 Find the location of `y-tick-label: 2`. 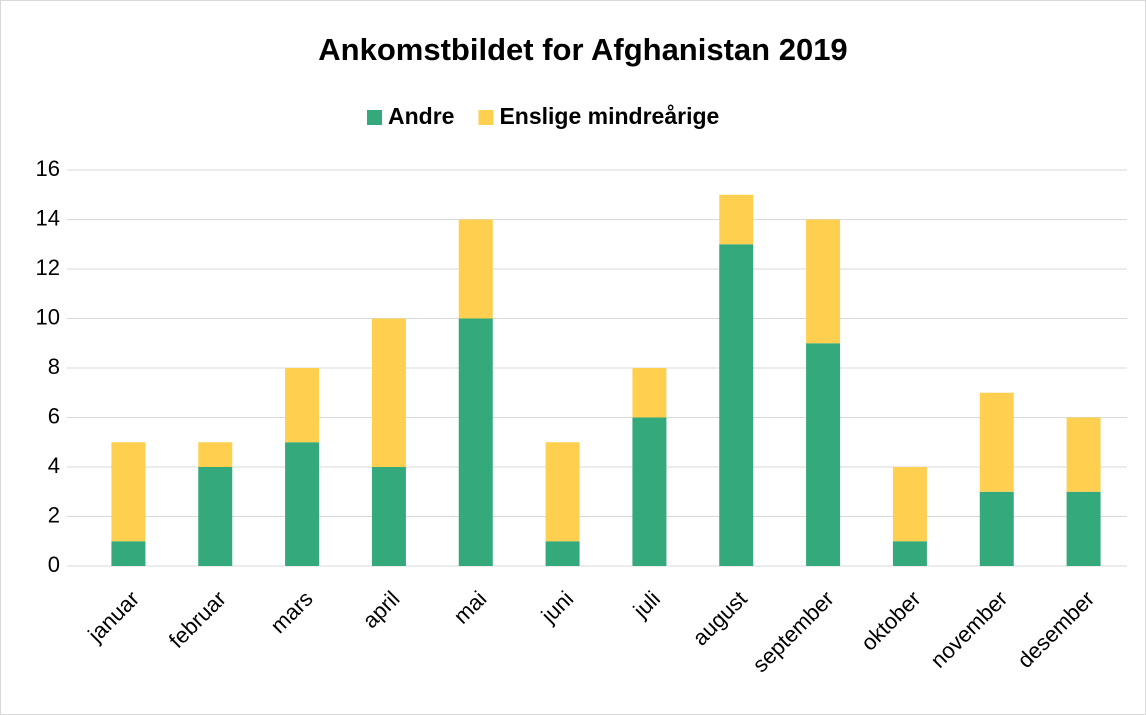

y-tick-label: 2 is located at coordinates (54, 514).